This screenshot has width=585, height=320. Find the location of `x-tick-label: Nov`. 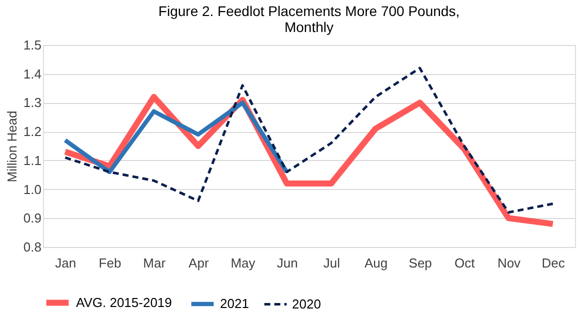

x-tick-label: Nov is located at coordinates (509, 263).